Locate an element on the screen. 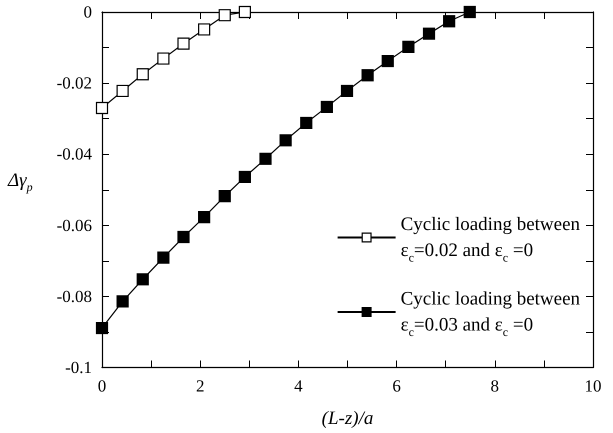  x-tick-label: 4 is located at coordinates (299, 386).